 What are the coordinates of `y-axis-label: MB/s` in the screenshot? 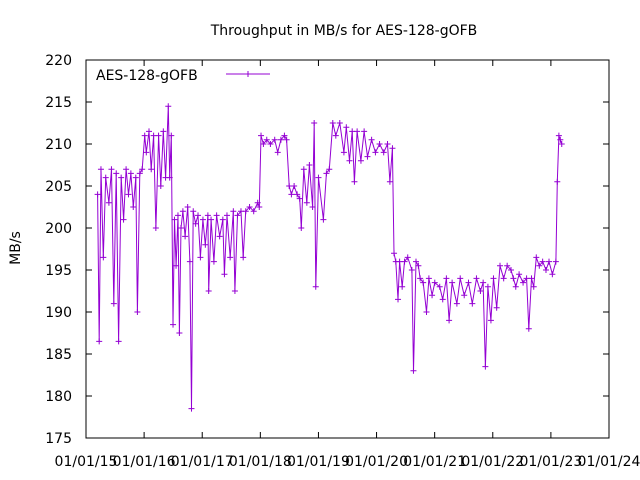 It's located at (16, 248).